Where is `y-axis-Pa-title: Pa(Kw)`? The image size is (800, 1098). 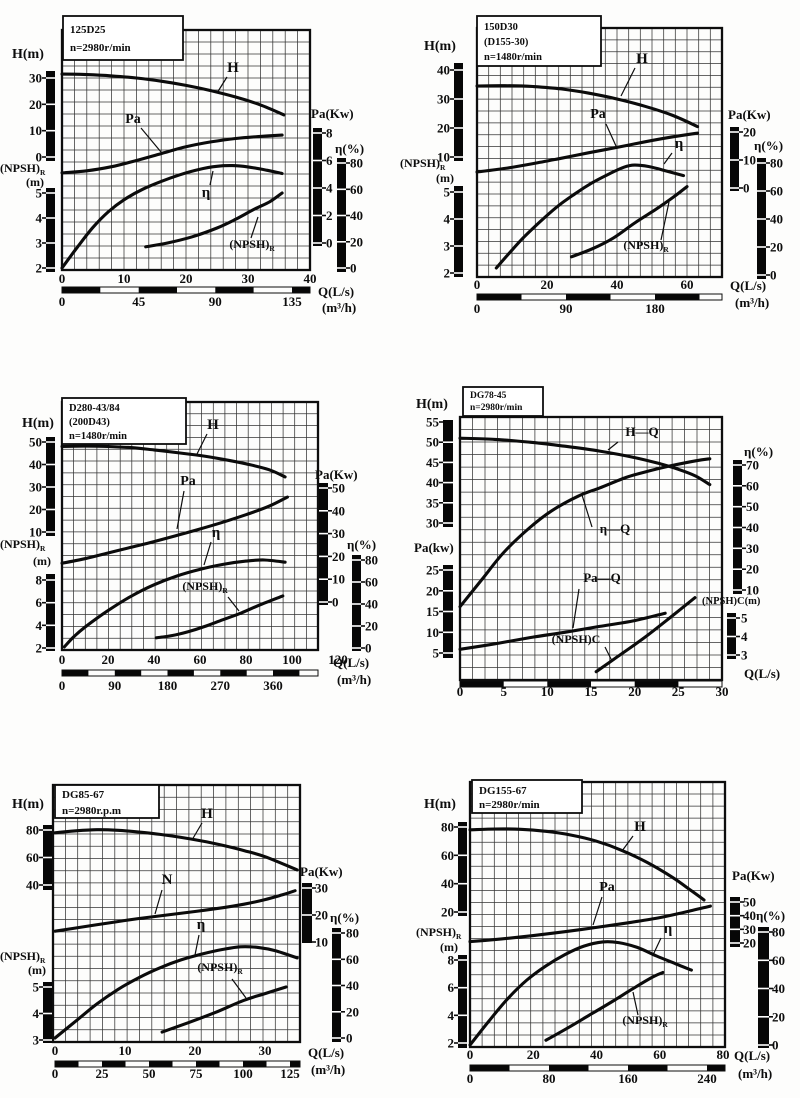 y-axis-Pa-title: Pa(Kw) is located at coordinates (321, 871).